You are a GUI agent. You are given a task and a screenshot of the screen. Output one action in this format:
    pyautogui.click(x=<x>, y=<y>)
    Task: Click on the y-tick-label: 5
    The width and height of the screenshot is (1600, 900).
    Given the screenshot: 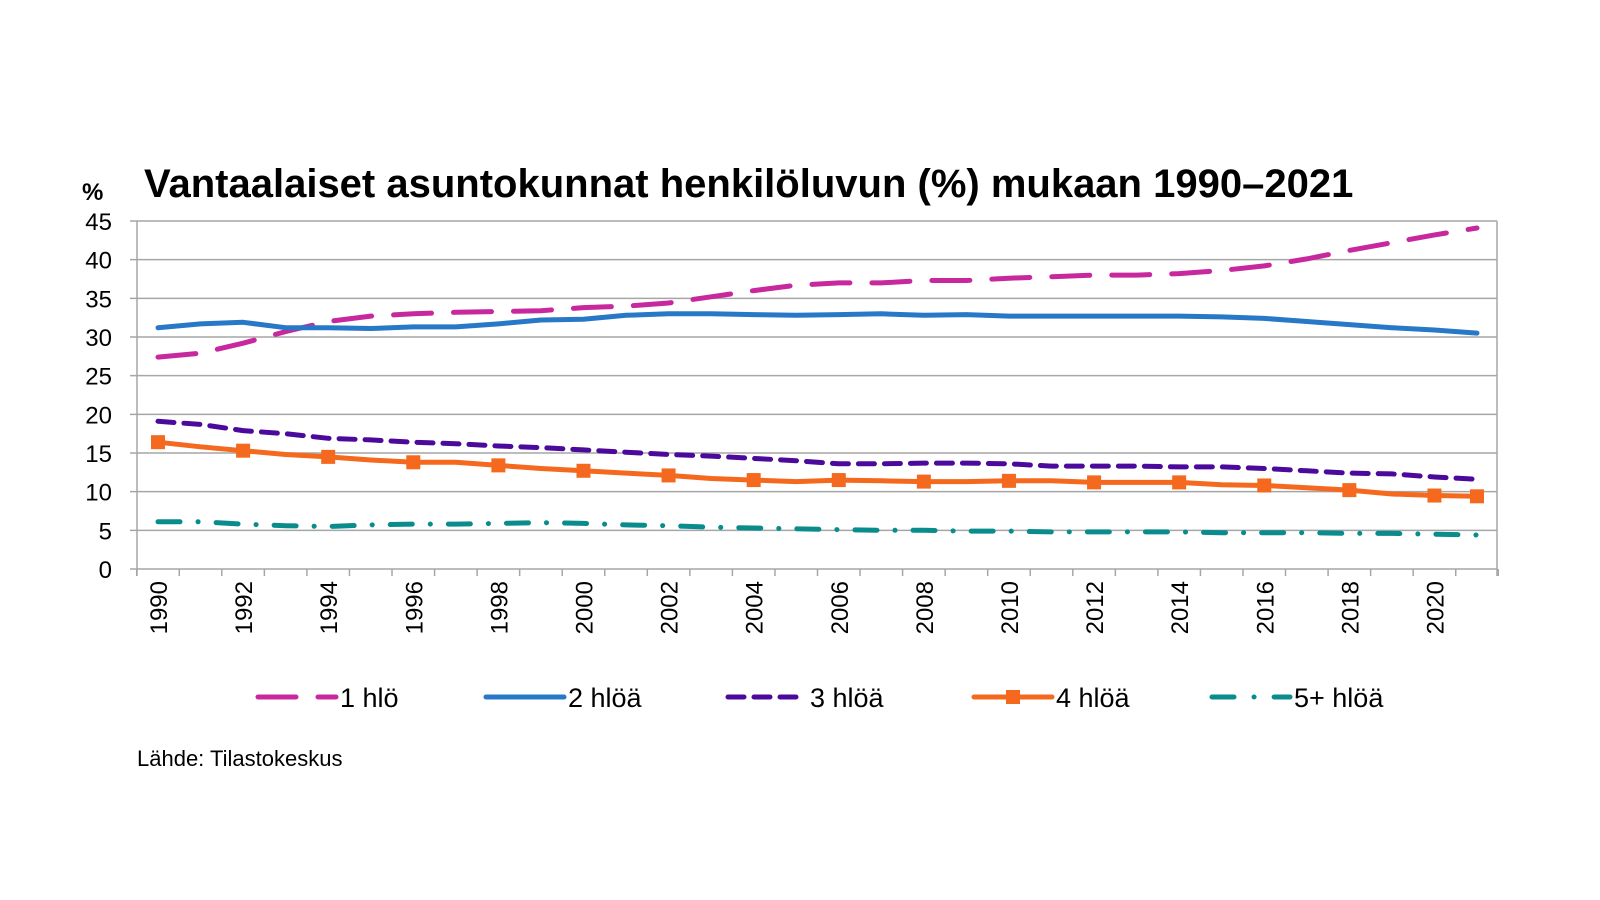 What is the action you would take?
    pyautogui.click(x=105, y=531)
    